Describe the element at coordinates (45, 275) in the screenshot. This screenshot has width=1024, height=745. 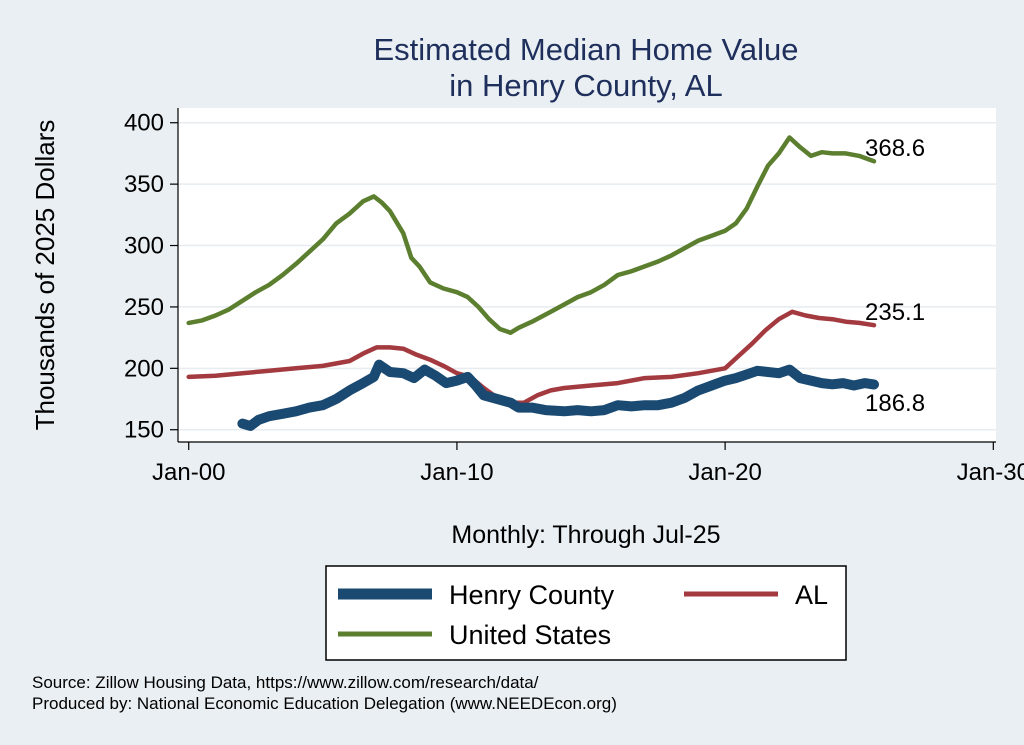
I see `y-axis-title: Thousands of 2025 Dollars` at that location.